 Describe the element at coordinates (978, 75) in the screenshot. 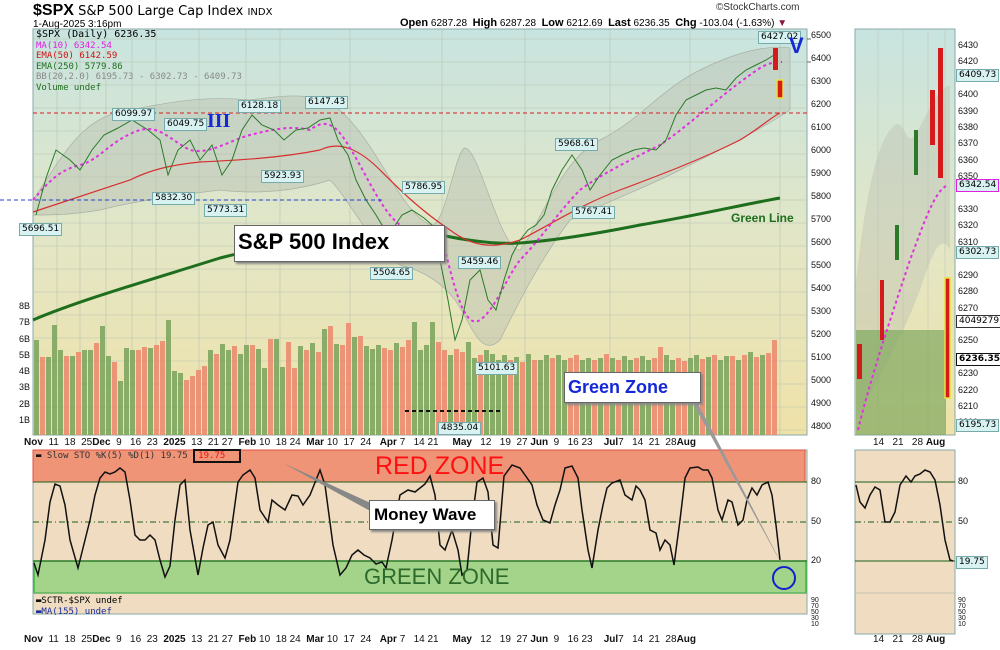

I see `bb-upper-tag: 6409.73` at that location.